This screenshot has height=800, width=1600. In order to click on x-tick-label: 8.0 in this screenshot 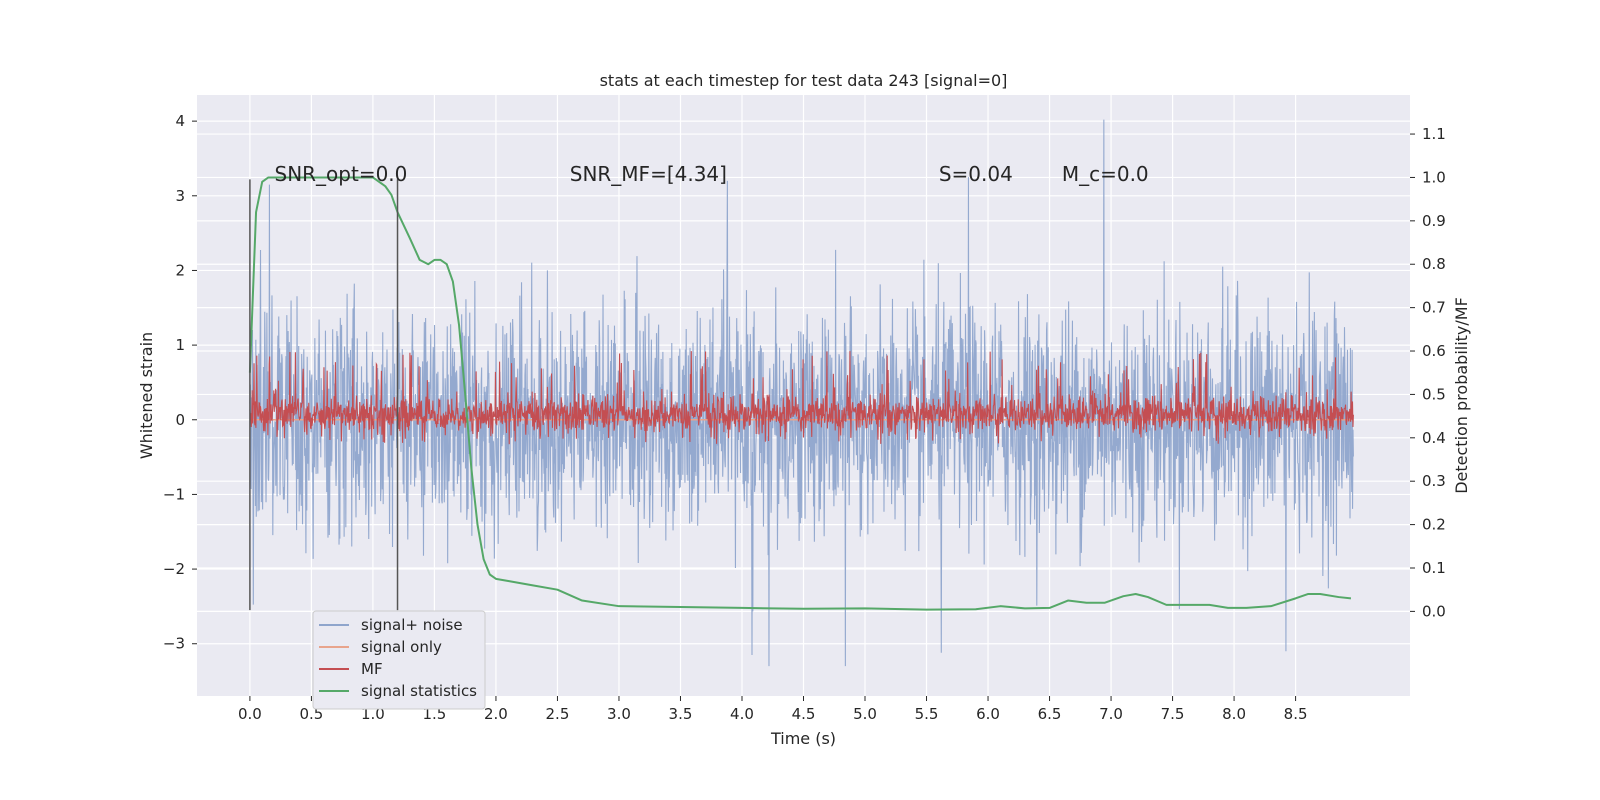, I will do `click(1234, 714)`.